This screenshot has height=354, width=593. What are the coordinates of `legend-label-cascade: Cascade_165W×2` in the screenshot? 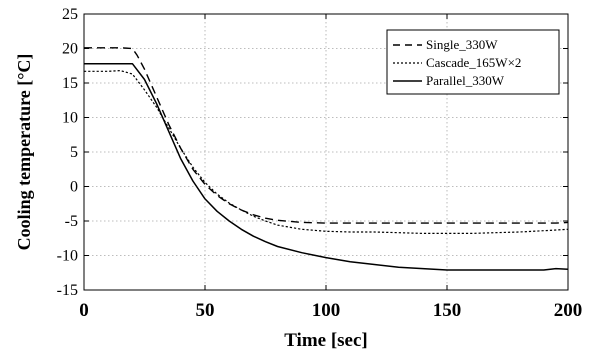 It's located at (473, 62).